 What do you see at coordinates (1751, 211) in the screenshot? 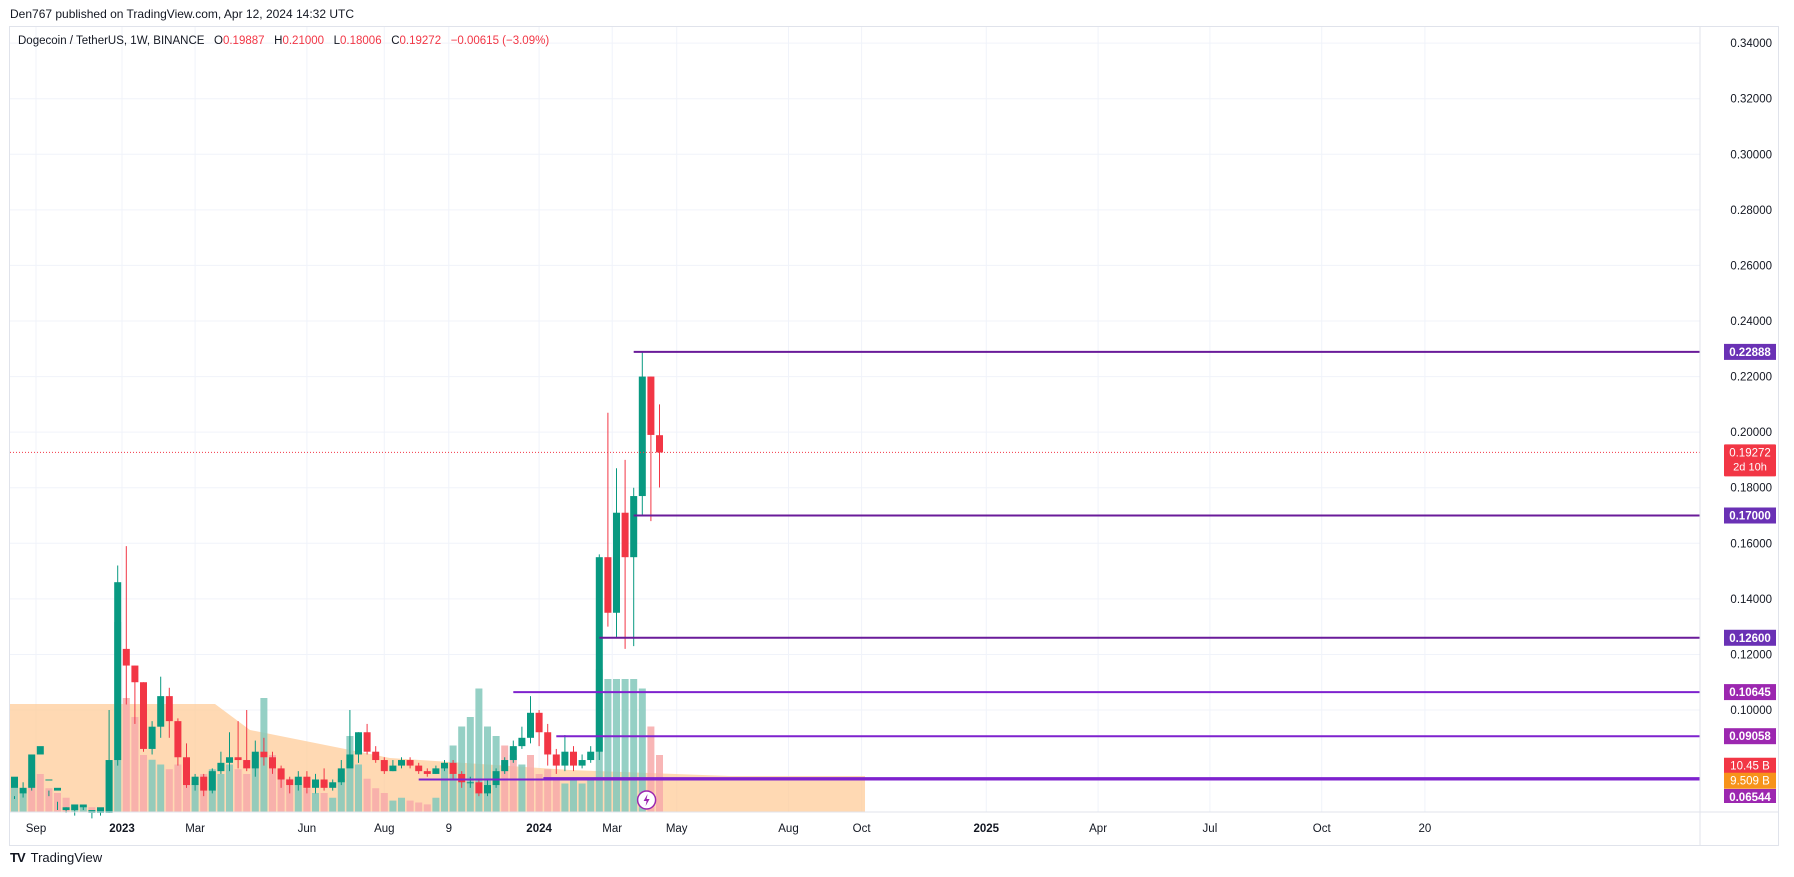
I see `y-tick-label: 0.28000` at bounding box center [1751, 211].